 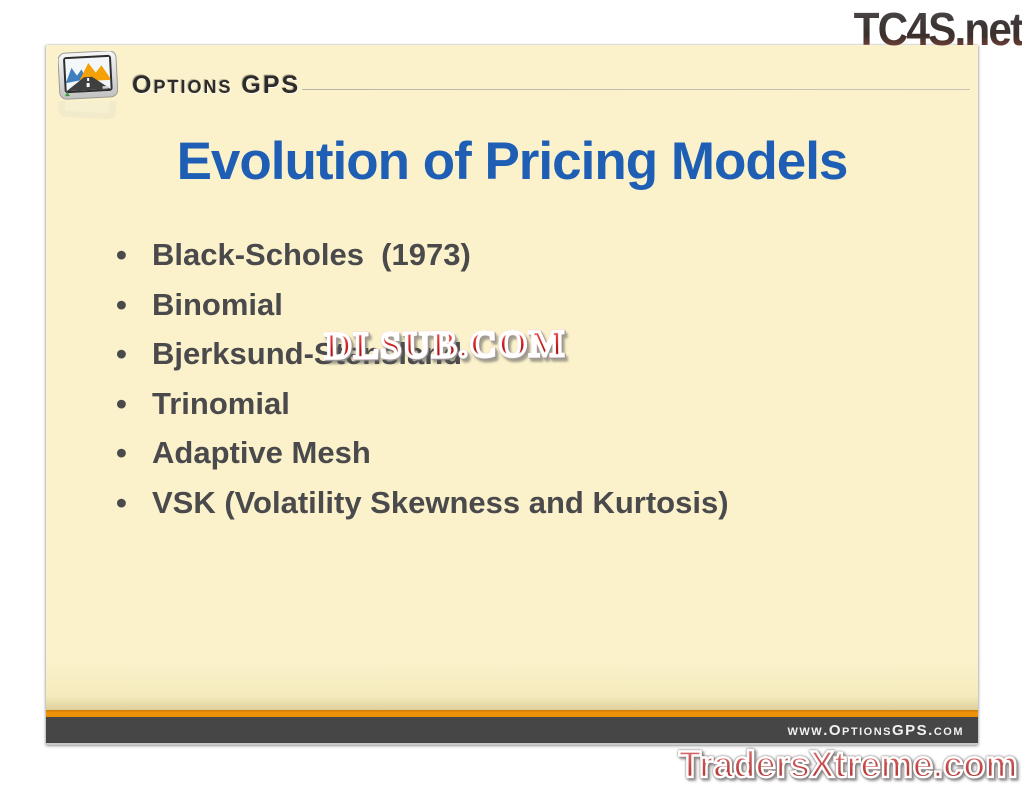 I want to click on slide-bottom-edge, so click(x=512, y=744).